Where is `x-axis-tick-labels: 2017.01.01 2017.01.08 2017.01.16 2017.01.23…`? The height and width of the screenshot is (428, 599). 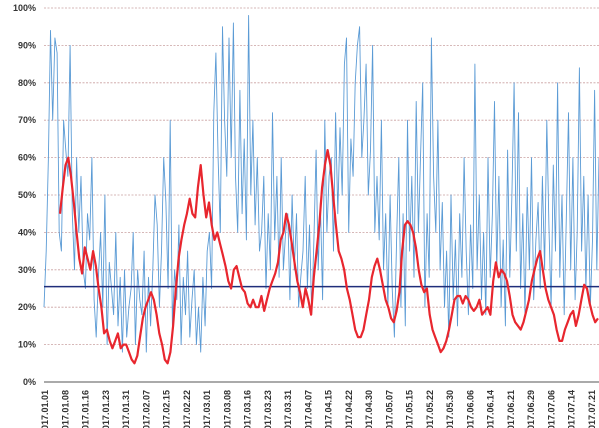
x-axis-tick-labels: 2017.01.01 2017.01.08 2017.01.16 2017.01.23… is located at coordinates (318, 409).